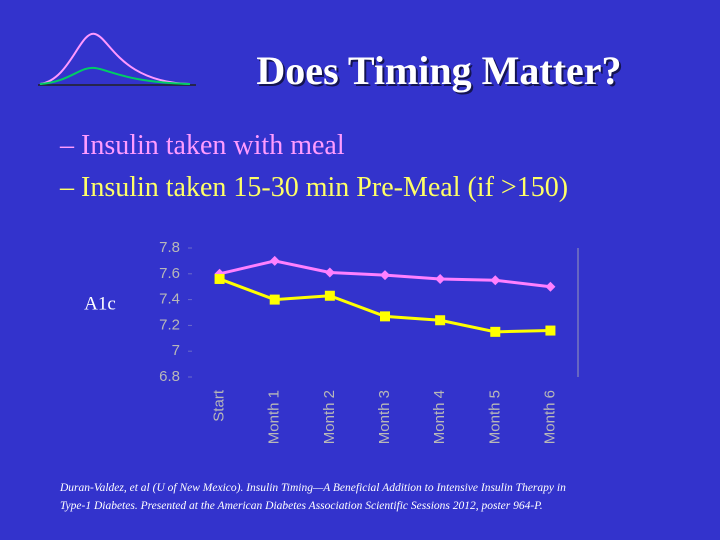  Describe the element at coordinates (274, 417) in the screenshot. I see `x-tick-label: Month 1` at that location.